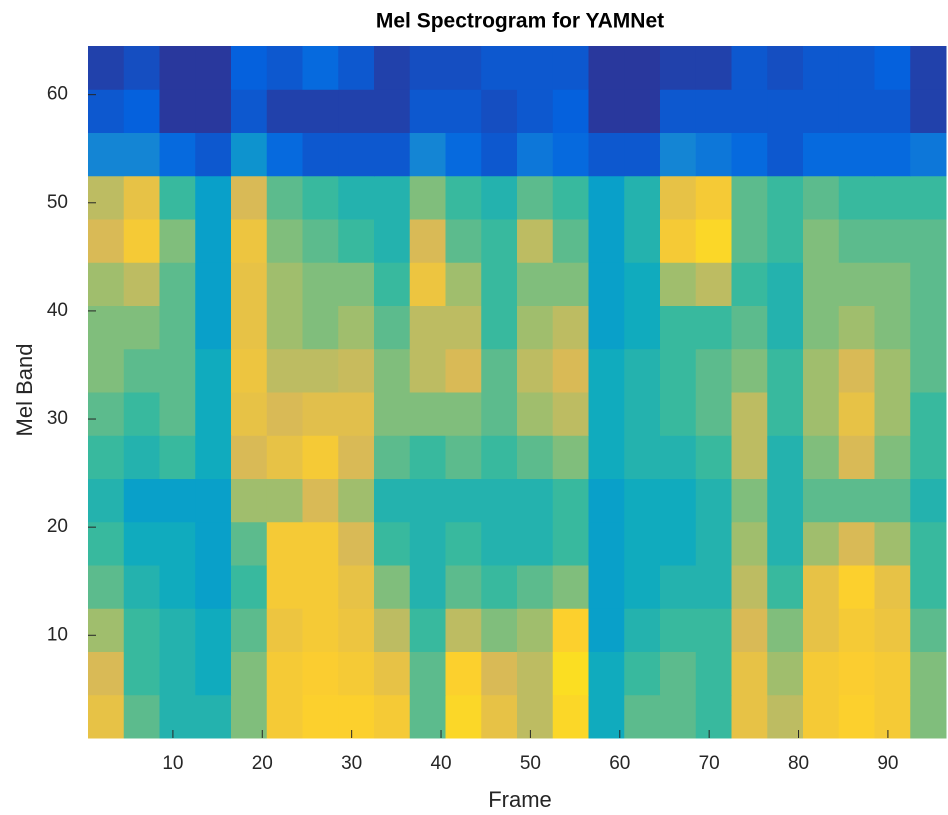 This screenshot has height=815, width=948. Describe the element at coordinates (520, 799) in the screenshot. I see `x-axis-label: Frame` at that location.